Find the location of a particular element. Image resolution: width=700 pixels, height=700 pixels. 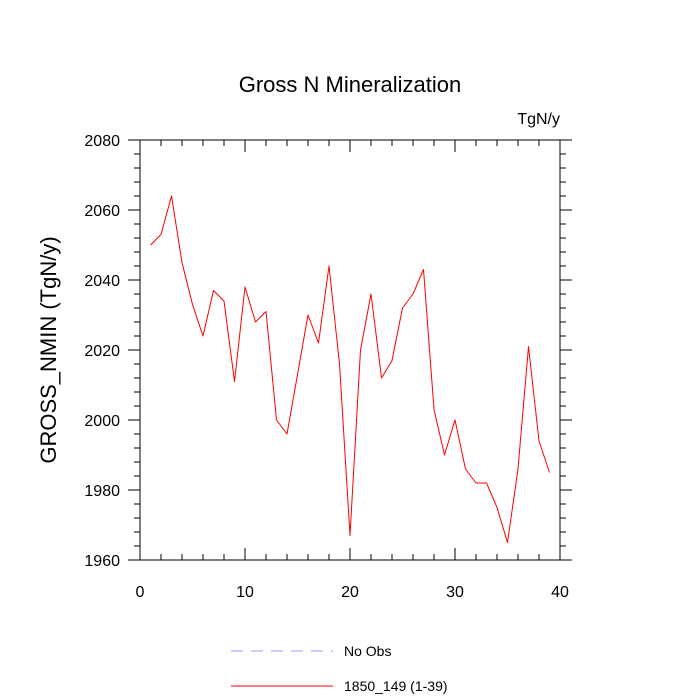

x-tick-label: 20 is located at coordinates (350, 592).